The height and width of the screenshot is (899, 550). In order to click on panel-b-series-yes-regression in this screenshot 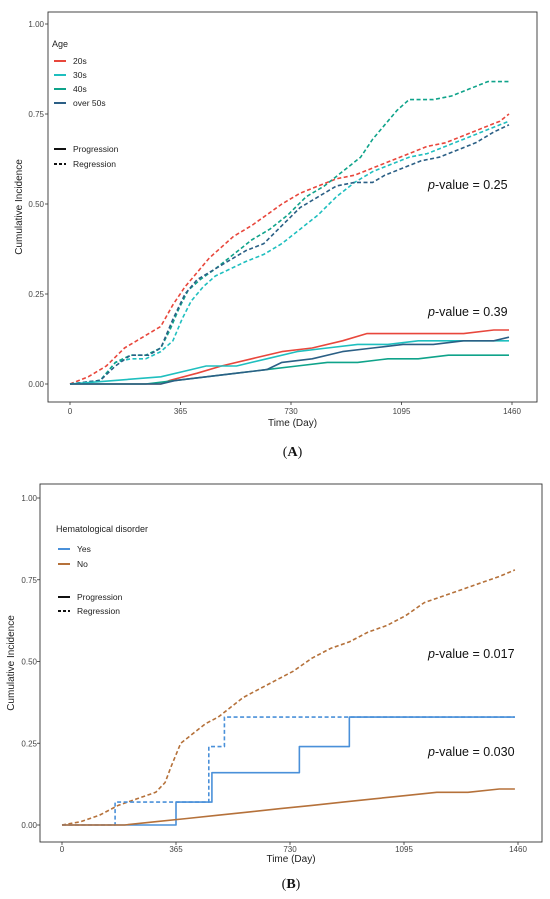, I will do `click(288, 771)`.